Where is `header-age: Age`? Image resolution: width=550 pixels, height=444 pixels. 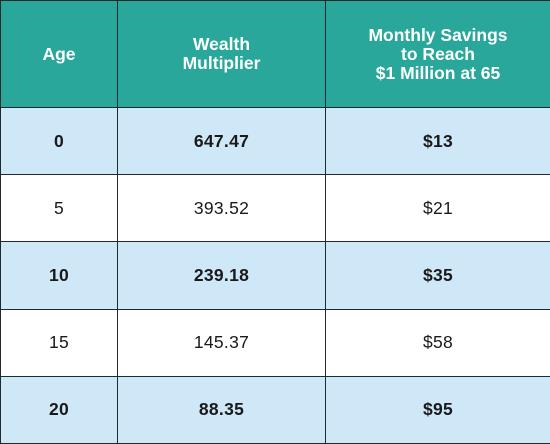 header-age: Age is located at coordinates (59, 54).